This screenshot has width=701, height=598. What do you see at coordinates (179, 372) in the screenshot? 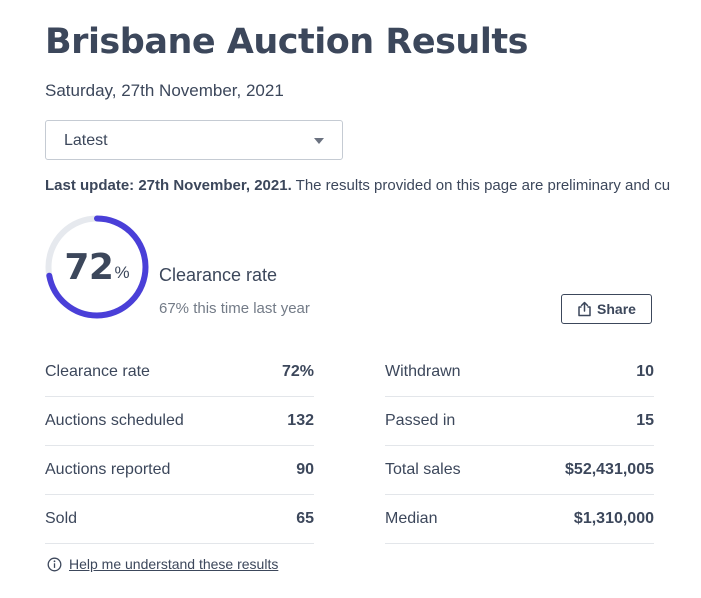
I see `stat-row: Clearance rate 72%` at bounding box center [179, 372].